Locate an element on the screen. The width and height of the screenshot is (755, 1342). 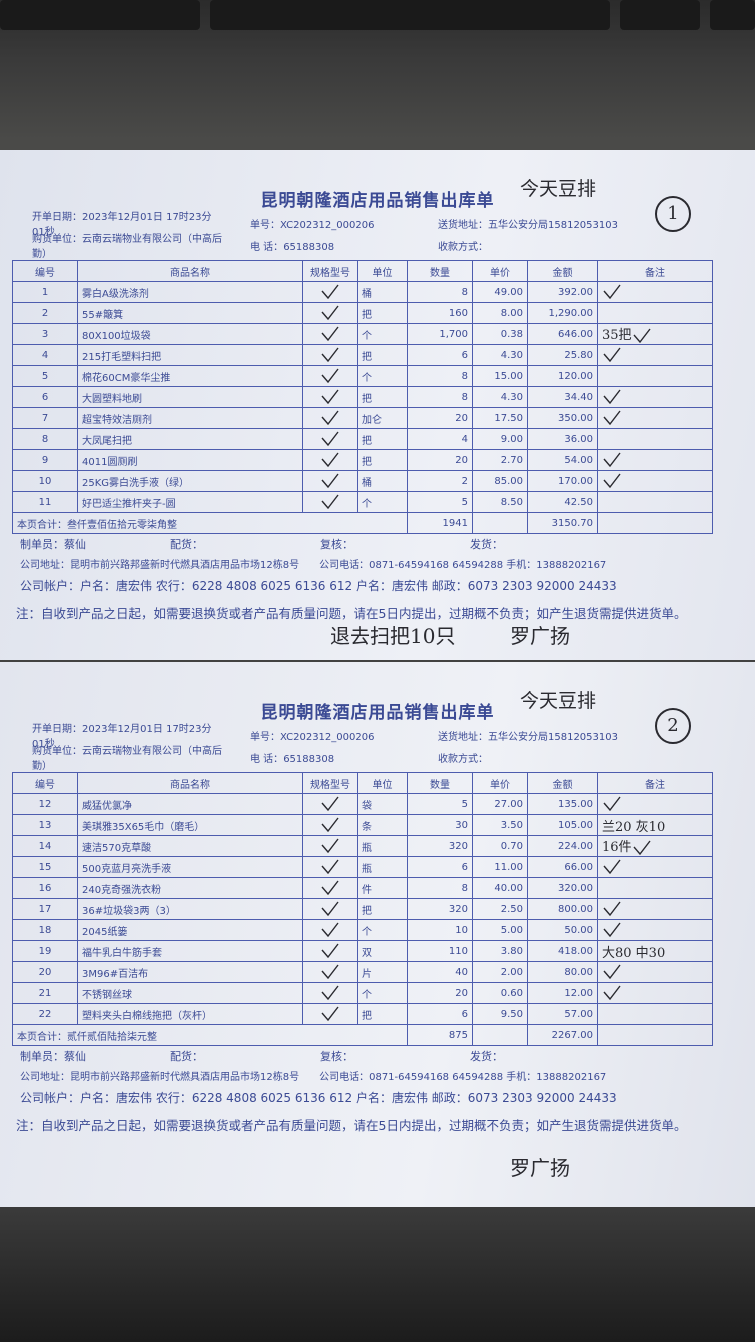
total-label-text: 本页合计： is located at coordinates (42, 525).